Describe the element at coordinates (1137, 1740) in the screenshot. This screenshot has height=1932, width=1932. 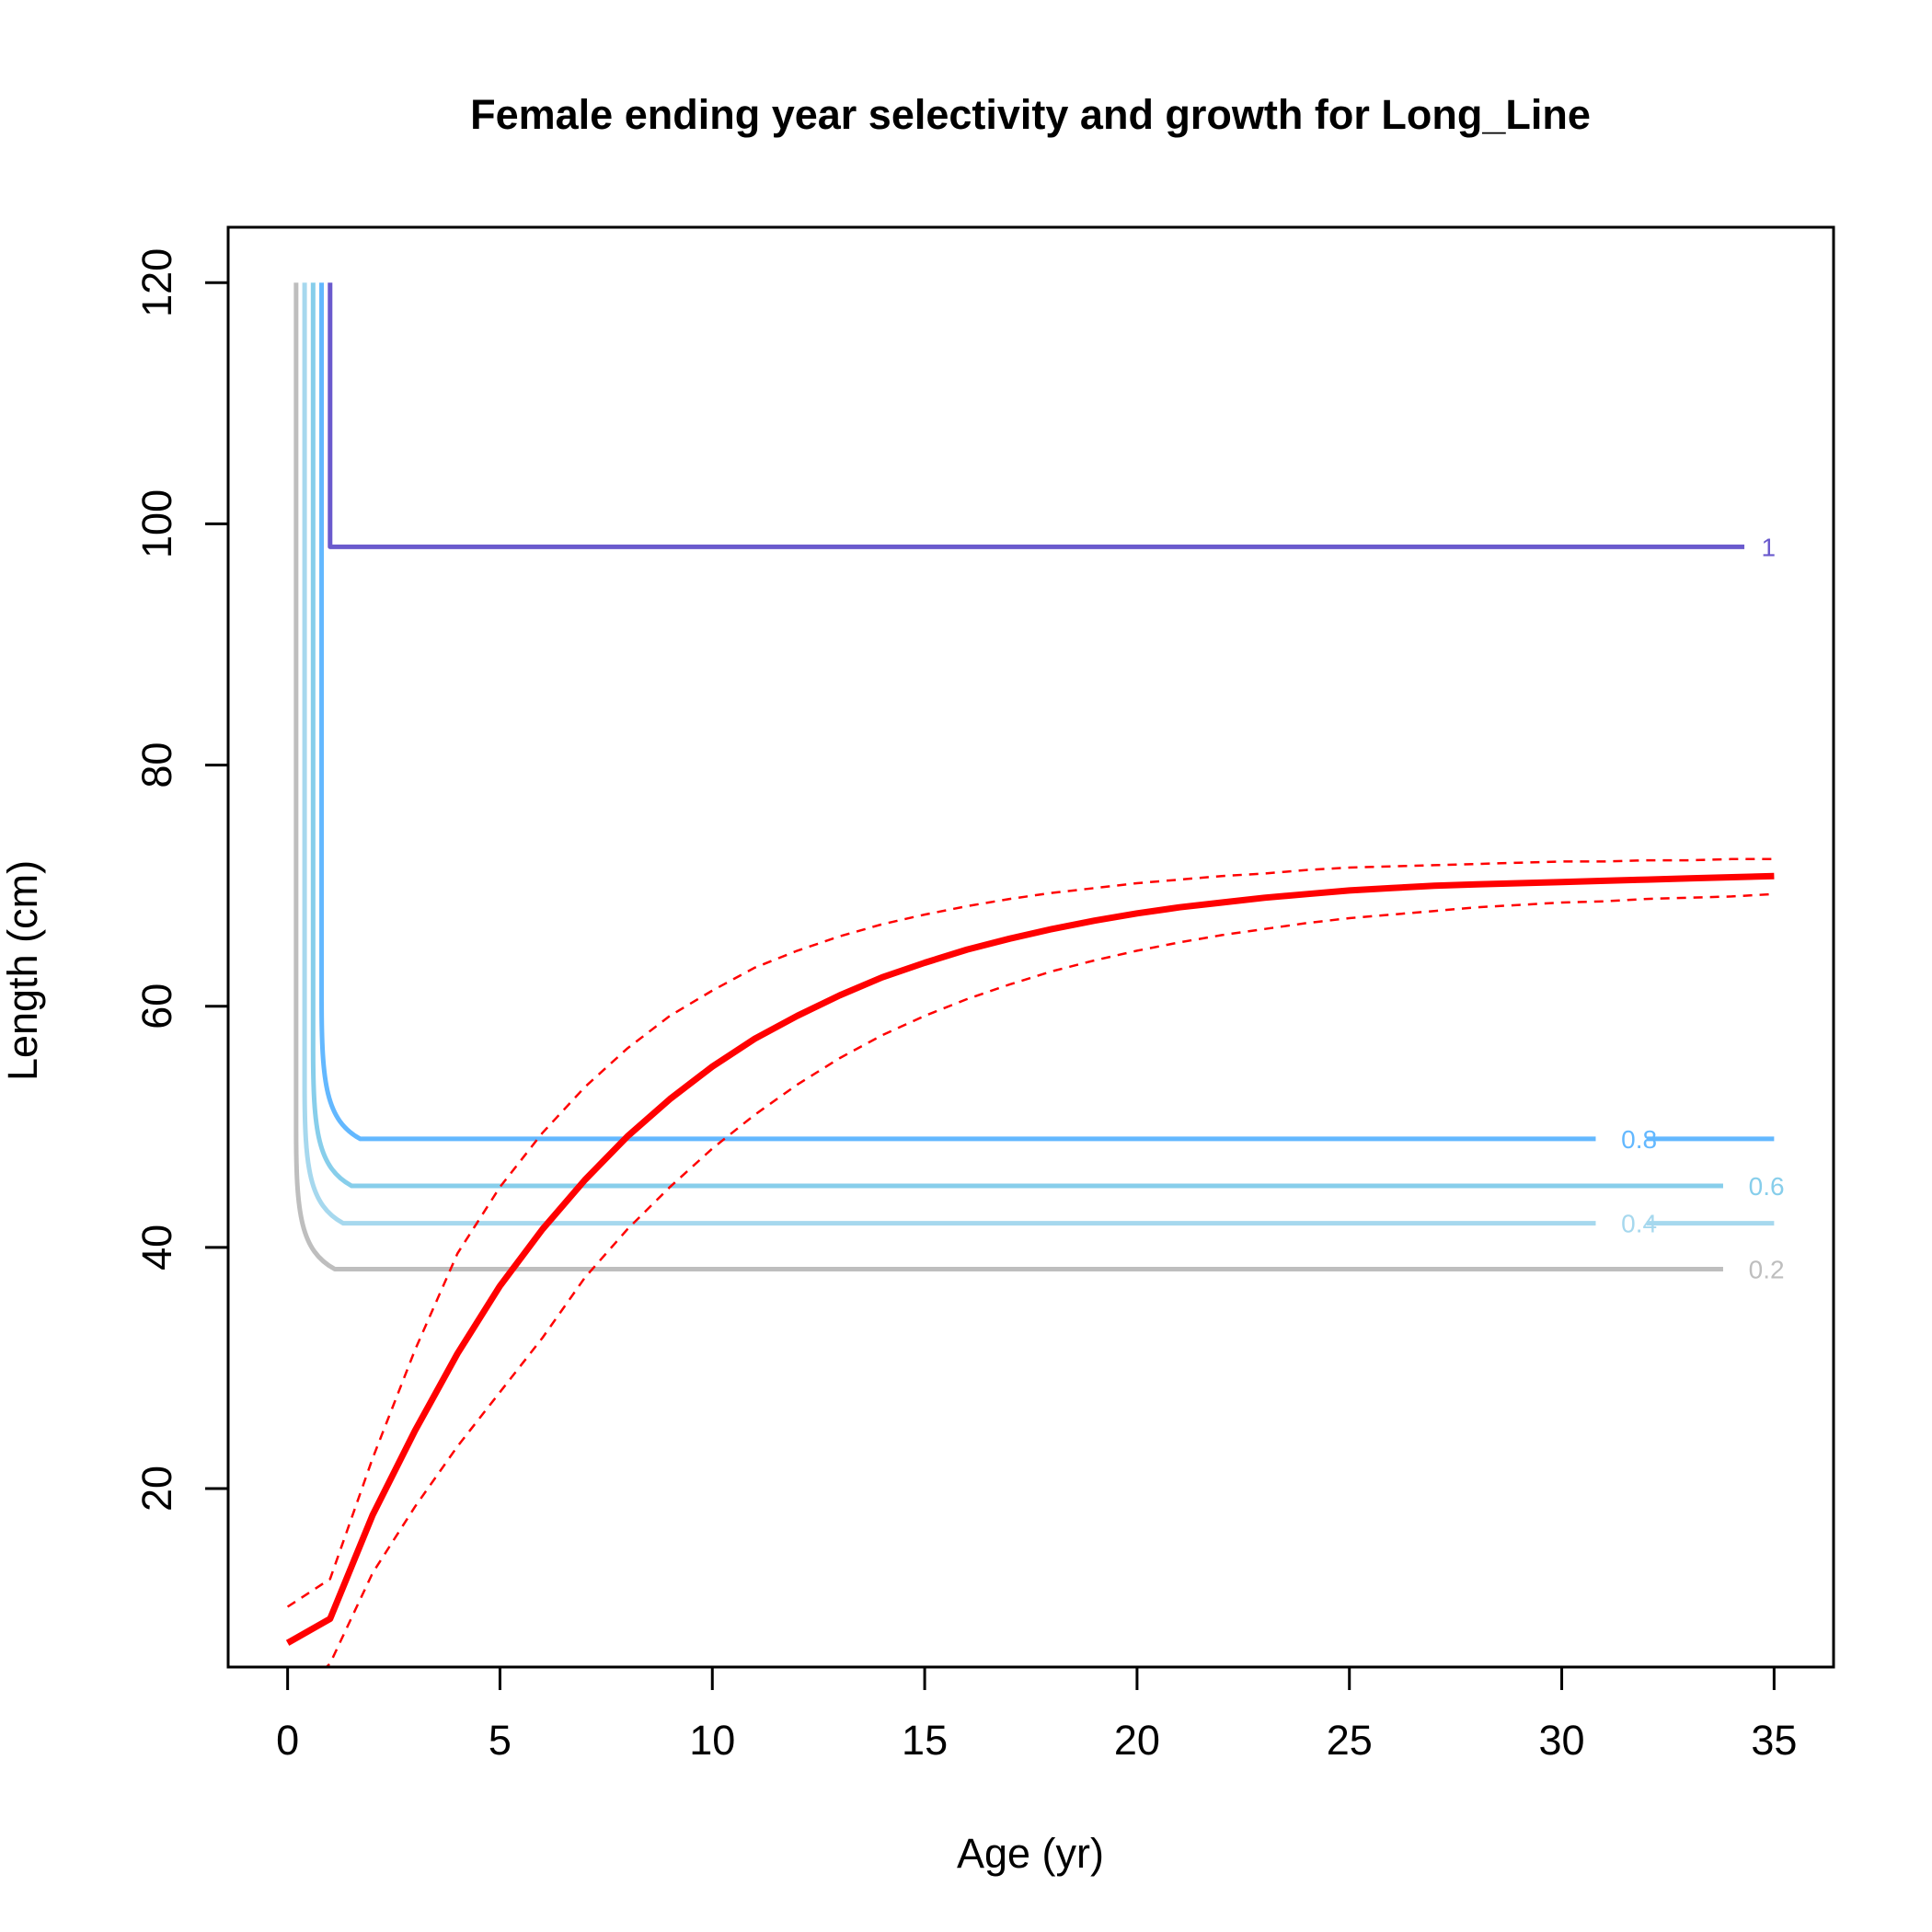
I see `x-tick-label: 20` at that location.